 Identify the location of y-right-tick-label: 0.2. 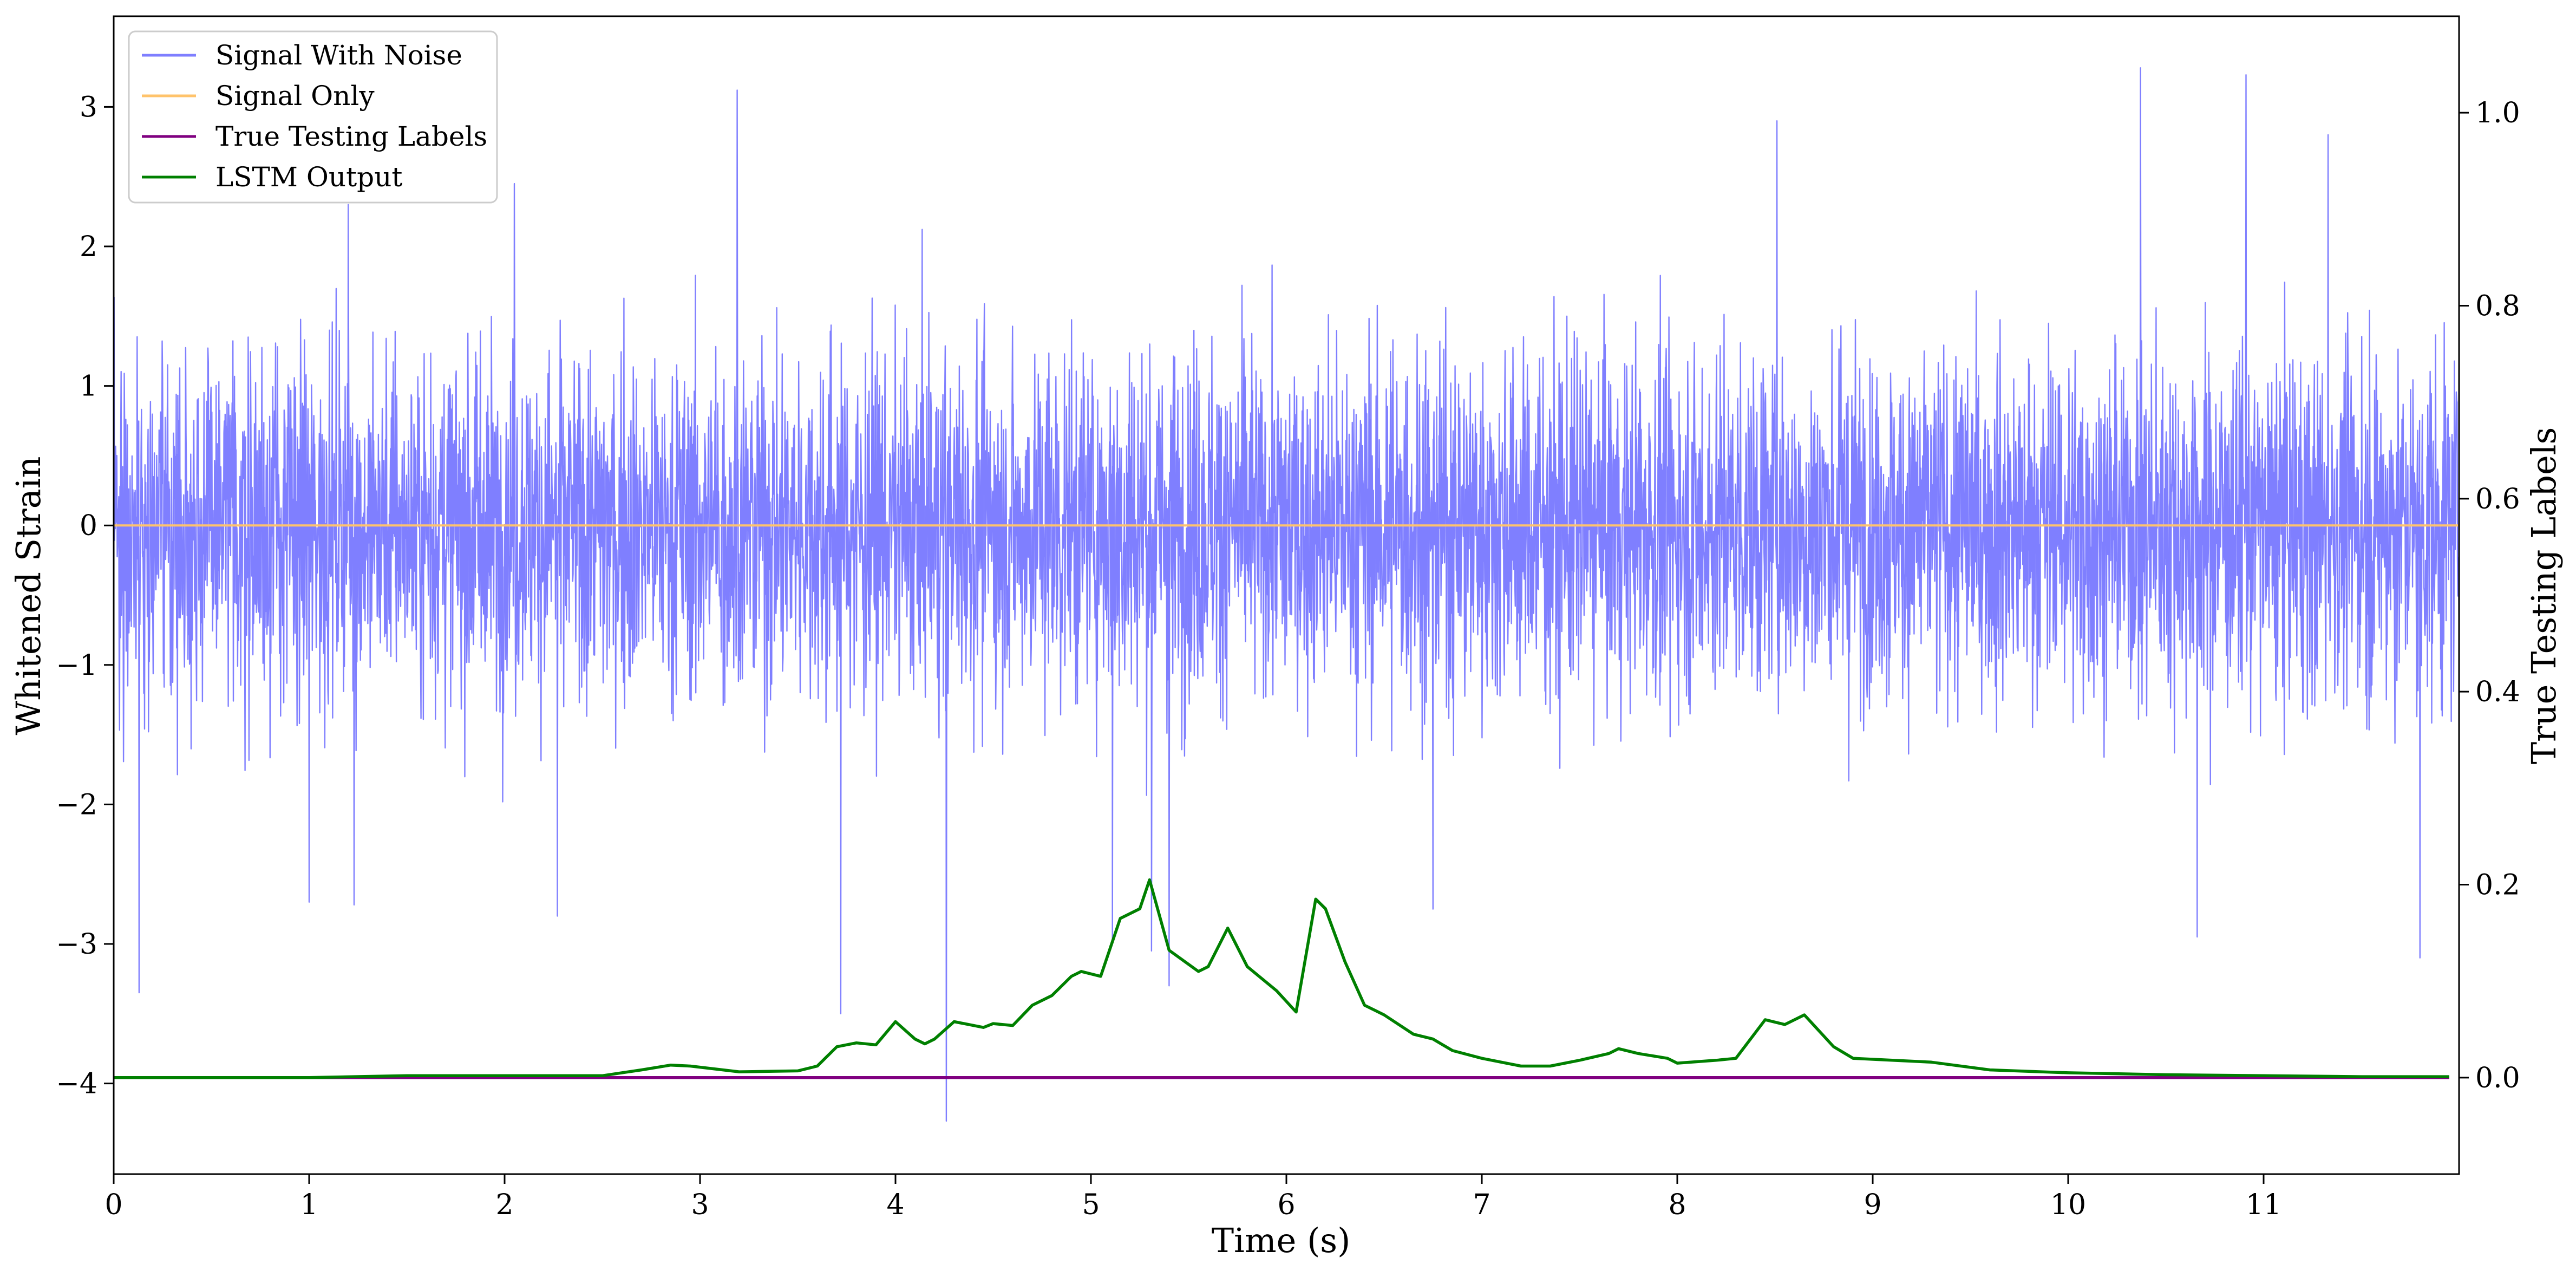
(2497, 885).